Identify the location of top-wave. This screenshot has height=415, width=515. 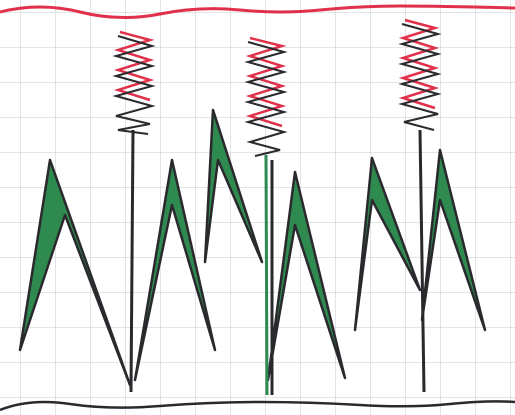
(257, 12).